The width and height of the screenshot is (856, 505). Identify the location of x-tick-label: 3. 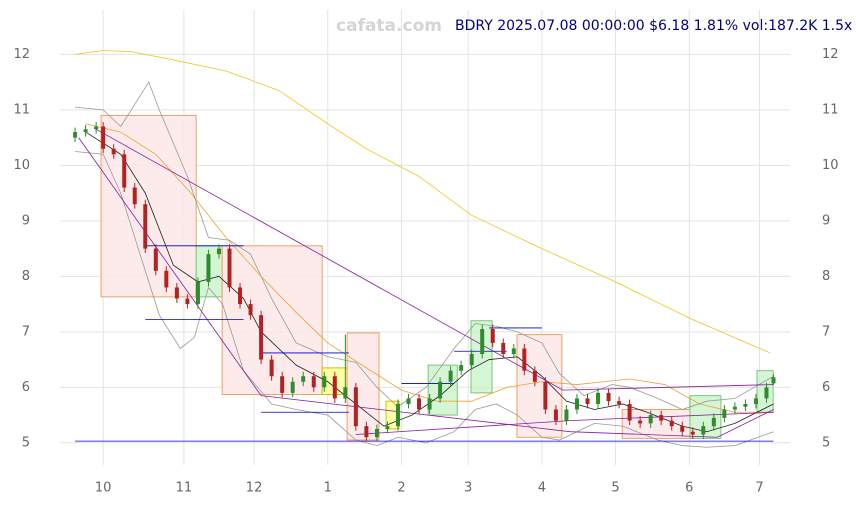
(468, 488).